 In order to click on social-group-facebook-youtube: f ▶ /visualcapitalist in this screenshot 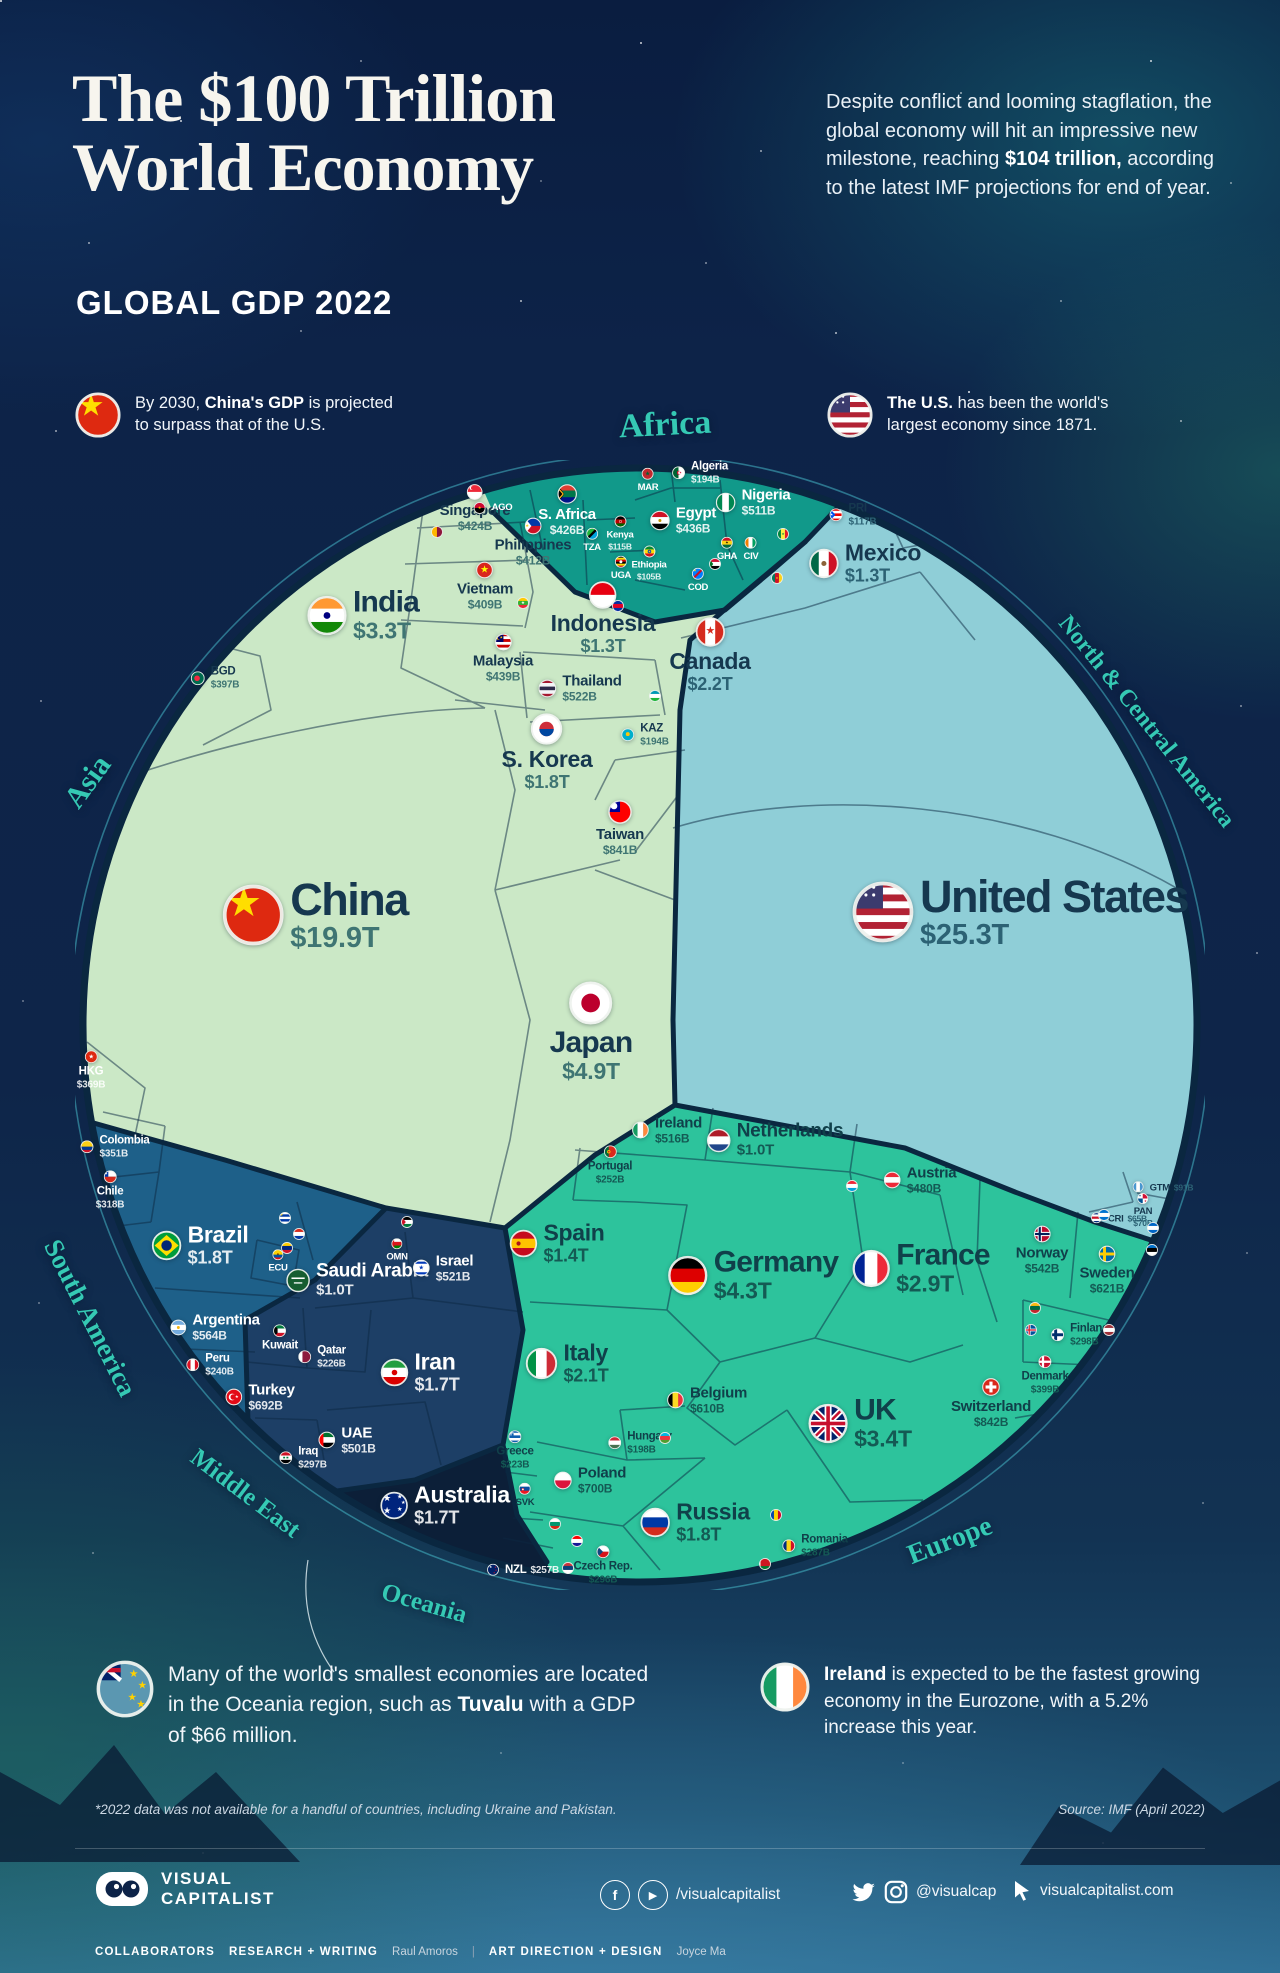, I will do `click(690, 1895)`.